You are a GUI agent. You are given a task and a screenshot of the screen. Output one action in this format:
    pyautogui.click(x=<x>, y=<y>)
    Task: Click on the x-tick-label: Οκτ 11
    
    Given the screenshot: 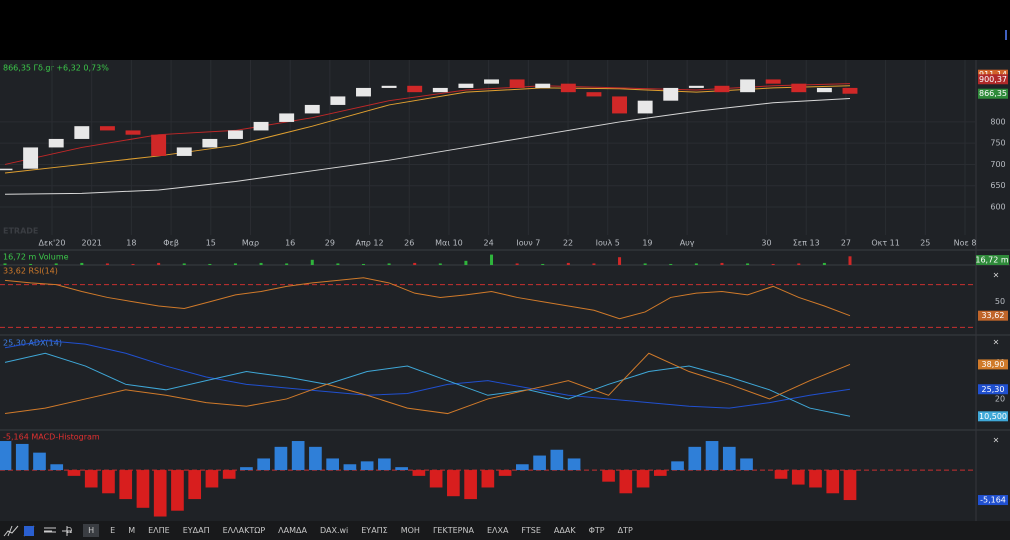 What is the action you would take?
    pyautogui.click(x=885, y=243)
    